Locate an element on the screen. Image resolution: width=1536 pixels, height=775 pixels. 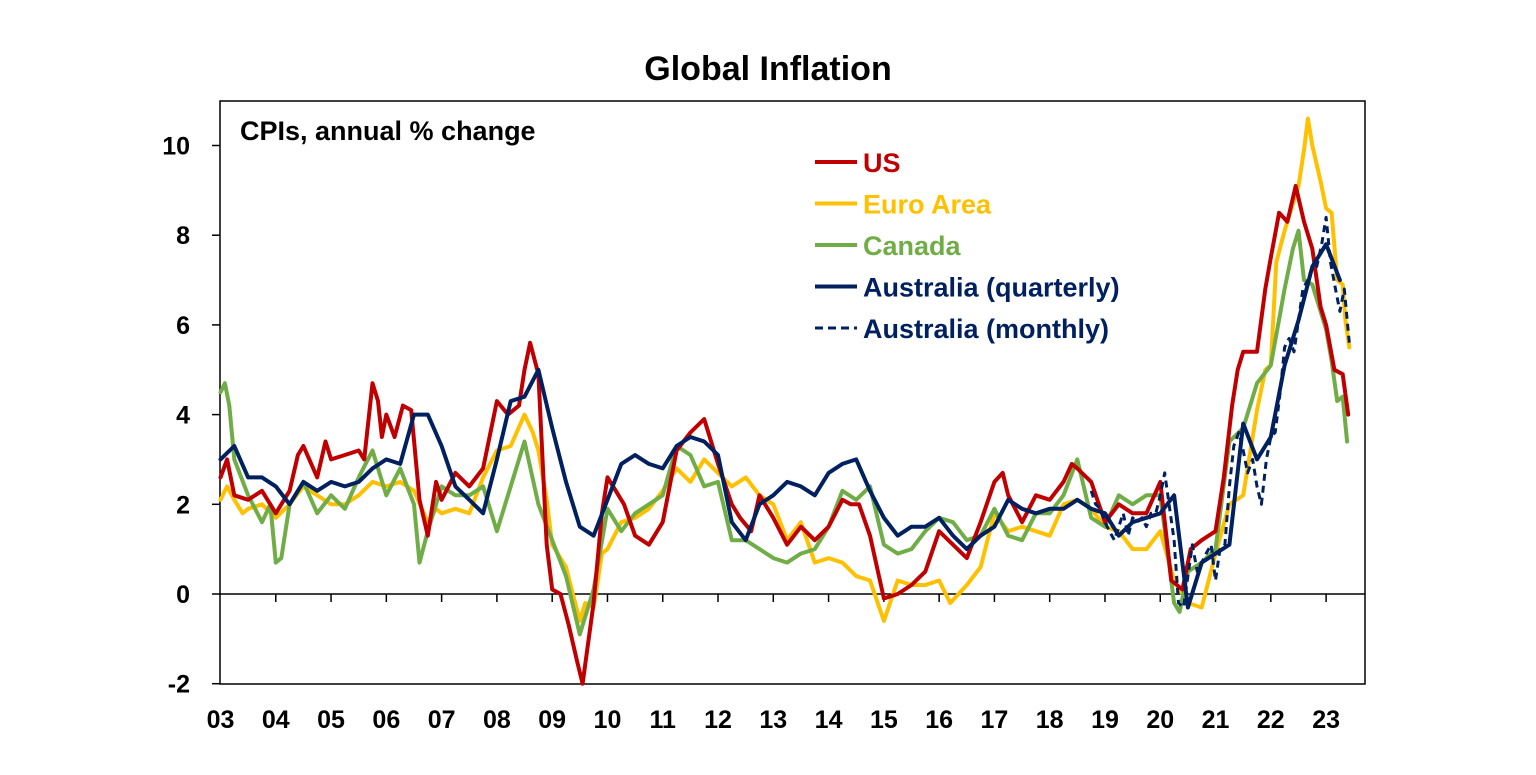
x-tick-label: 11 is located at coordinates (663, 720).